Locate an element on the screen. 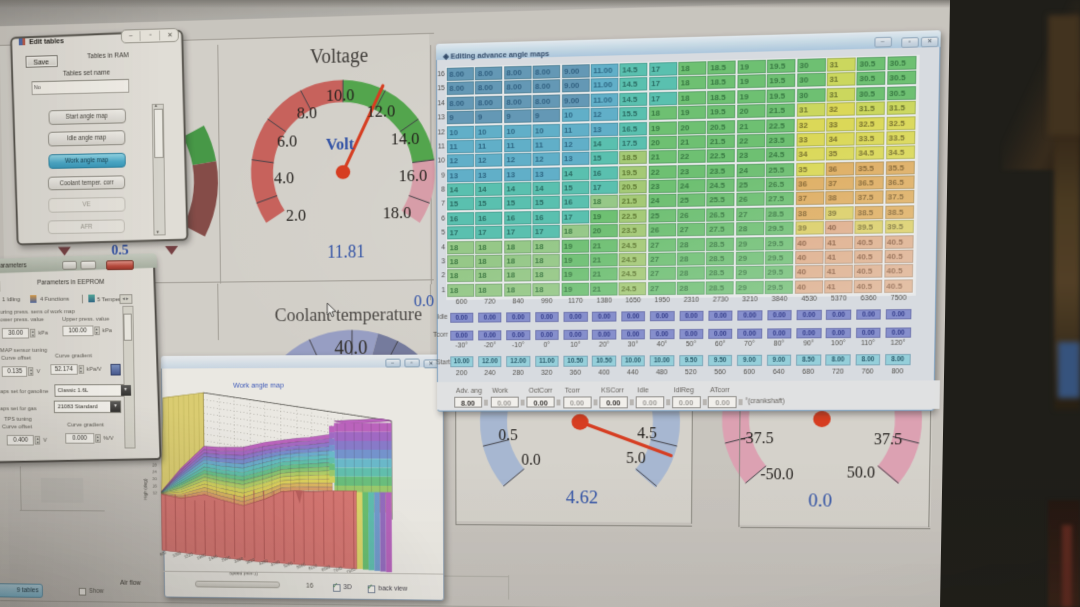 This screenshot has width=1080, height=607. svg-text: 24 is located at coordinates (154, 471).